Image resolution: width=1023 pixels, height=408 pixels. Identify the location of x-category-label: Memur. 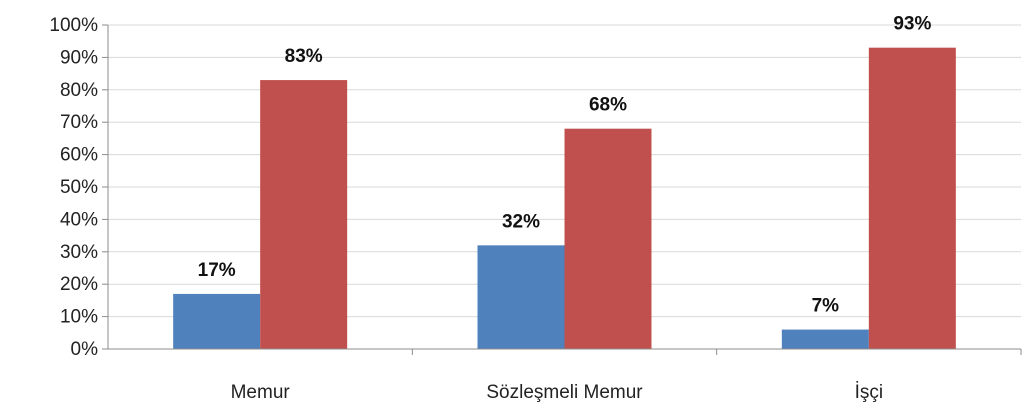
(261, 392).